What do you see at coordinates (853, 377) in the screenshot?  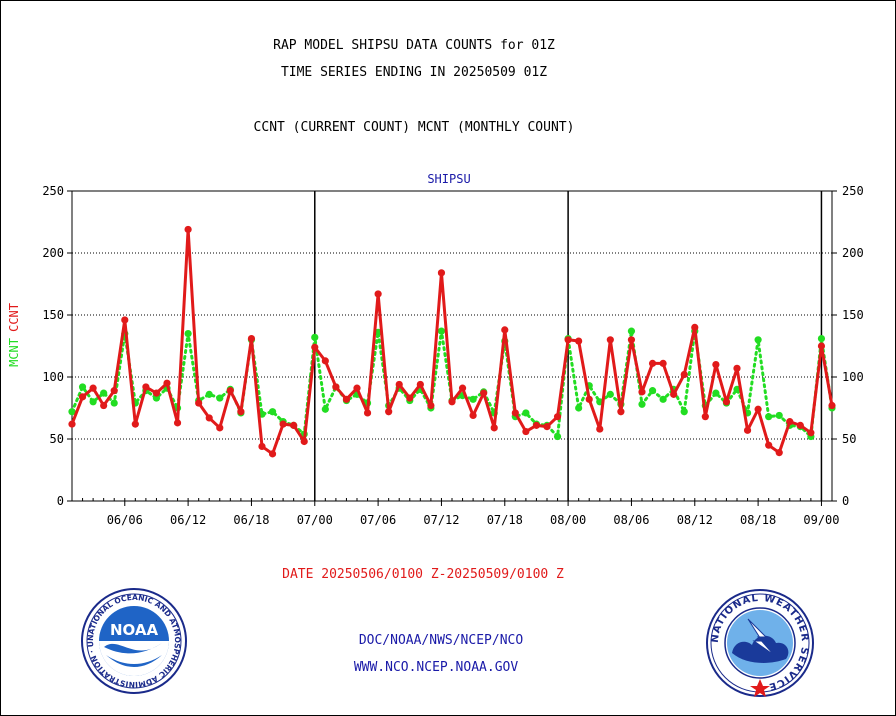 I see `y-tick-label-right: 100` at bounding box center [853, 377].